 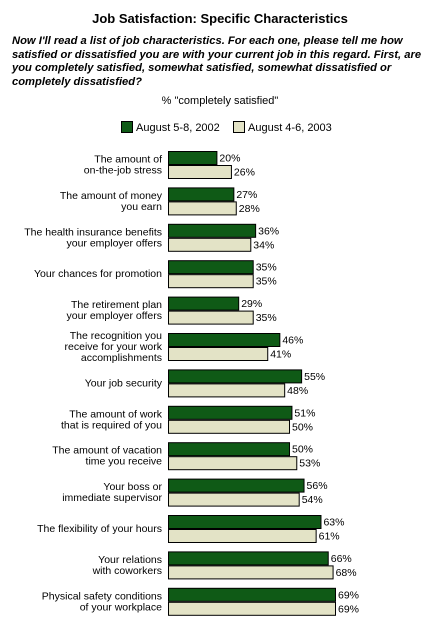 What do you see at coordinates (244, 173) in the screenshot?
I see `value-label: 26%` at bounding box center [244, 173].